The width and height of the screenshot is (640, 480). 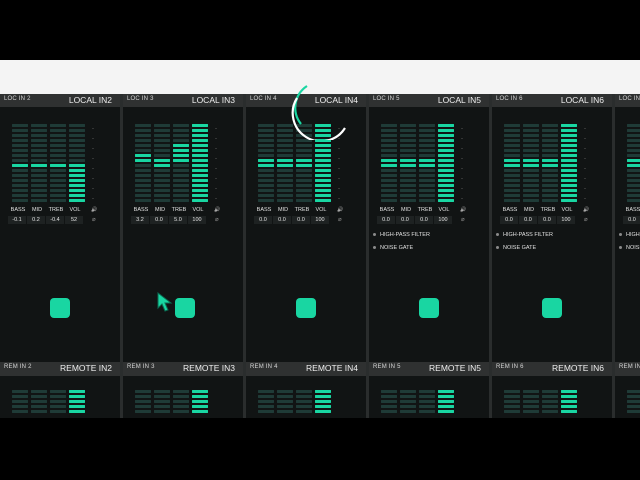 I want to click on eq-value: 3.2, so click(x=140, y=220).